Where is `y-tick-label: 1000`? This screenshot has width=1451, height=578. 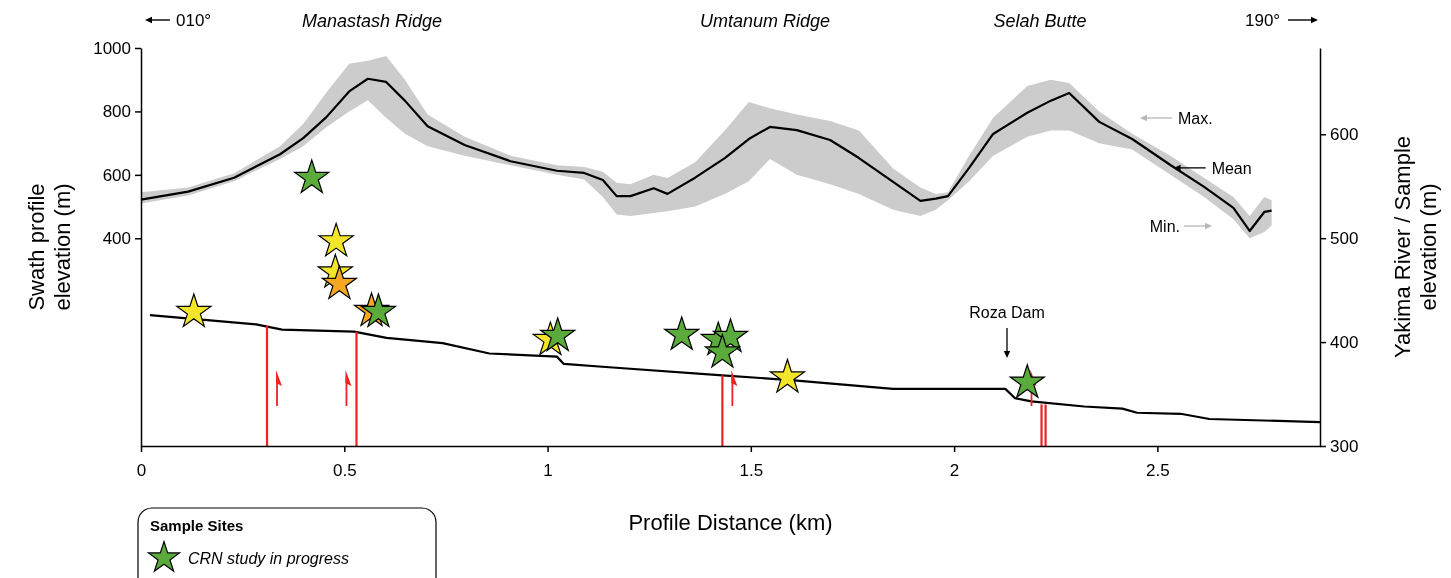 y-tick-label: 1000 is located at coordinates (112, 48).